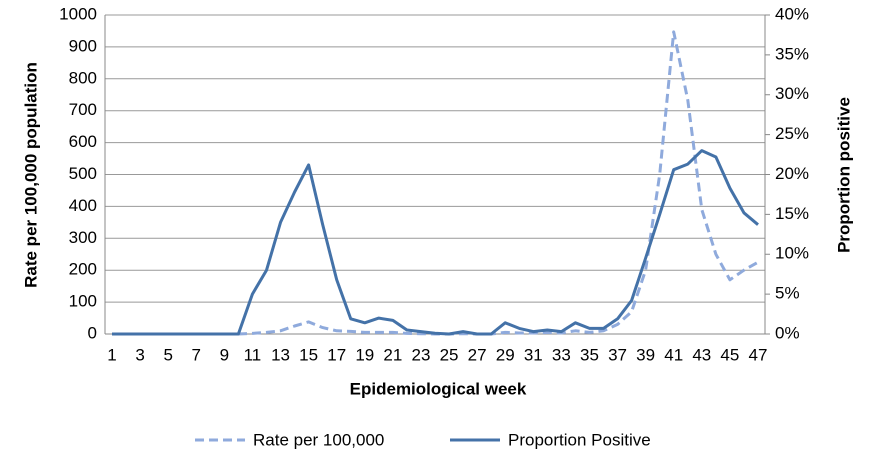 Image resolution: width=870 pixels, height=459 pixels. I want to click on x-tick-label: 13, so click(280, 354).